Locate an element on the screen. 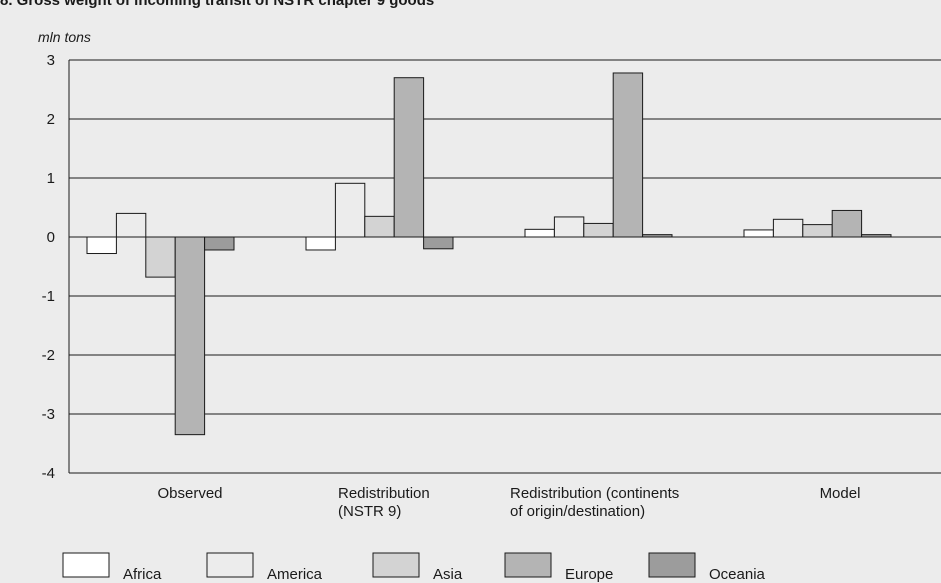 The image size is (941, 583). legend: Africa America Asia Europe Oceania is located at coordinates (414, 567).